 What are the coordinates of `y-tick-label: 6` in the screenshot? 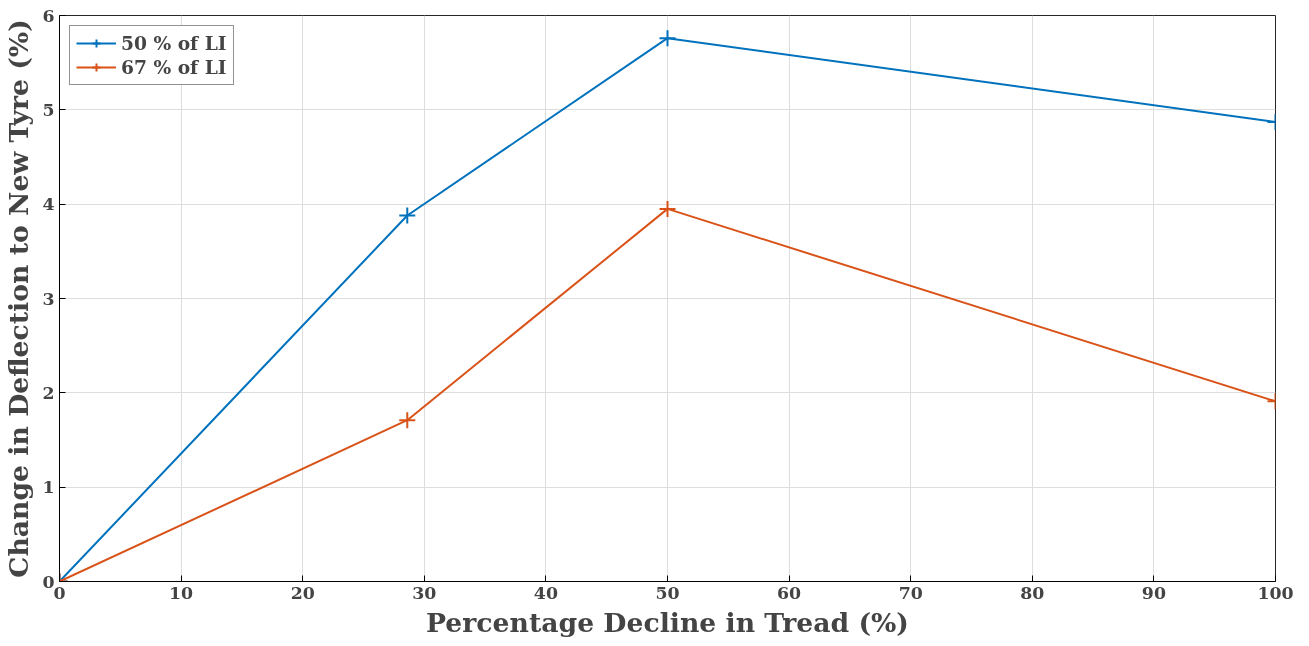 It's located at (48, 15).